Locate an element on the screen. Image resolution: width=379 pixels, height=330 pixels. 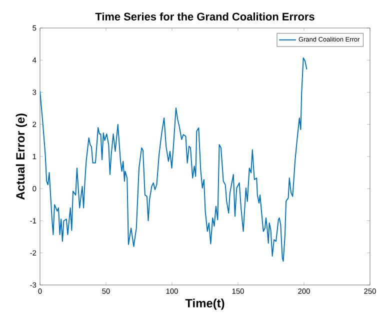
y-axis-title: Actual Error (e) is located at coordinates (21, 157).